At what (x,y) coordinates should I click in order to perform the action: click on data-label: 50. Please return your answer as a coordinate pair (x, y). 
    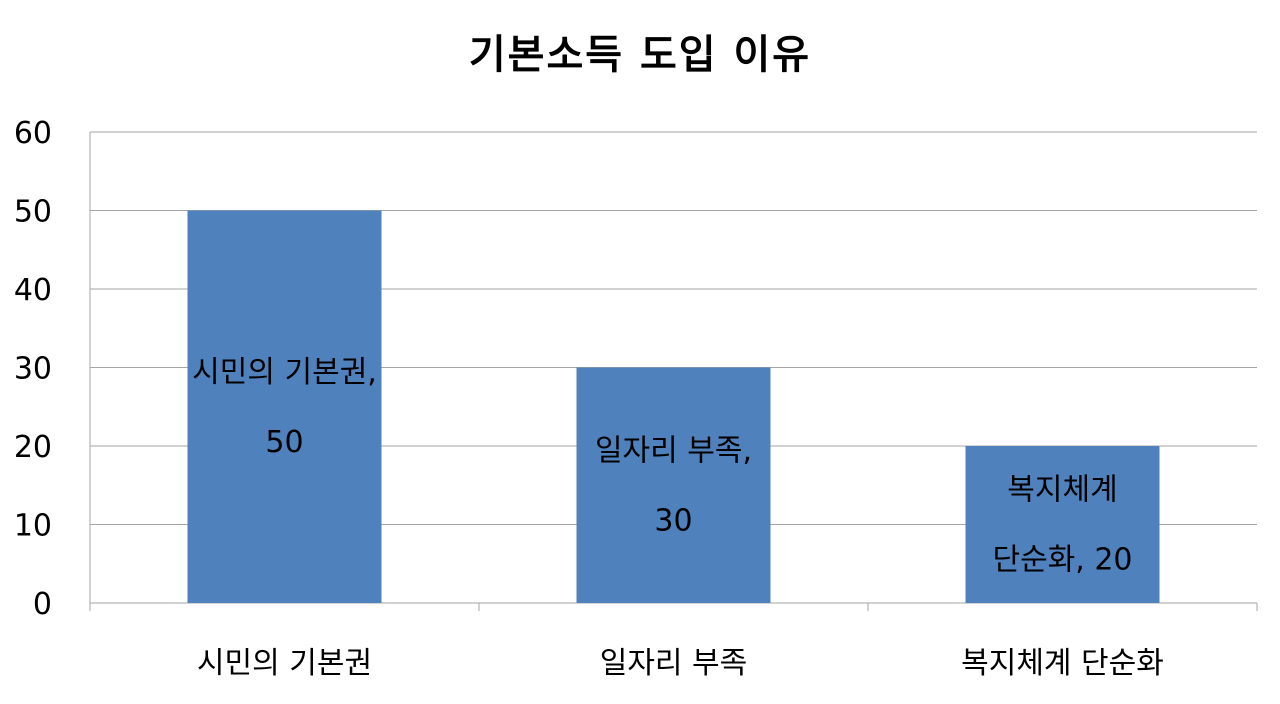
    Looking at the image, I should click on (284, 442).